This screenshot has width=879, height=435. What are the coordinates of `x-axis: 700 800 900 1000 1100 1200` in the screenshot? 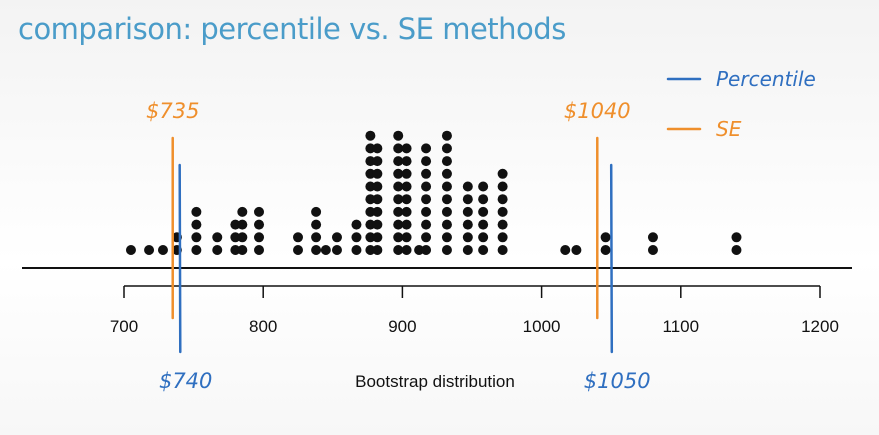 It's located at (474, 310).